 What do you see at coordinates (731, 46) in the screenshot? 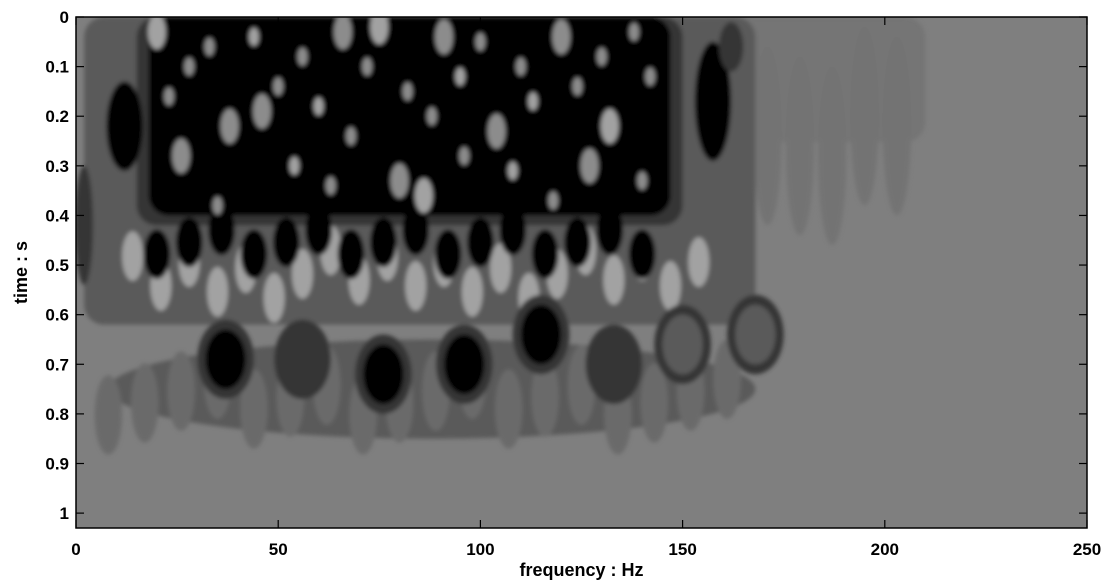
I see `heat-right-lobe-top` at bounding box center [731, 46].